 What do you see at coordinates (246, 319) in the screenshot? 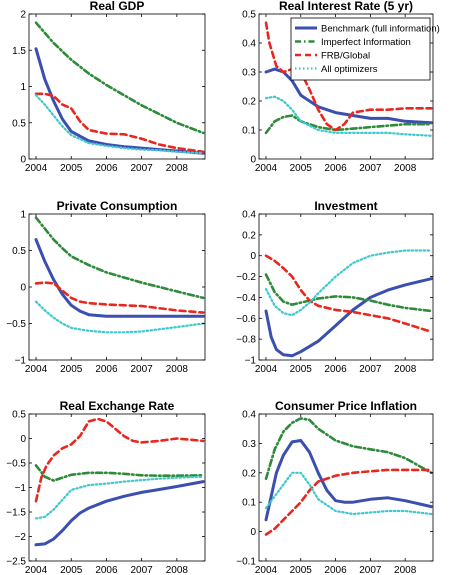
I see `y-tick-label: −0.6` at bounding box center [246, 319].